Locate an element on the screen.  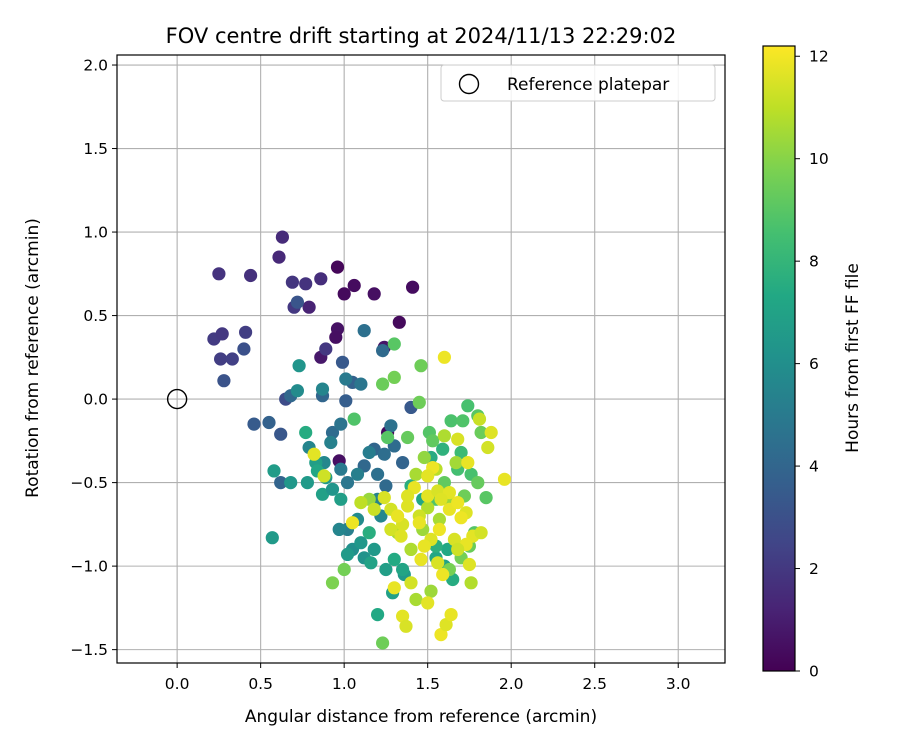
y-tick-label: −0.5 is located at coordinates (89, 483).